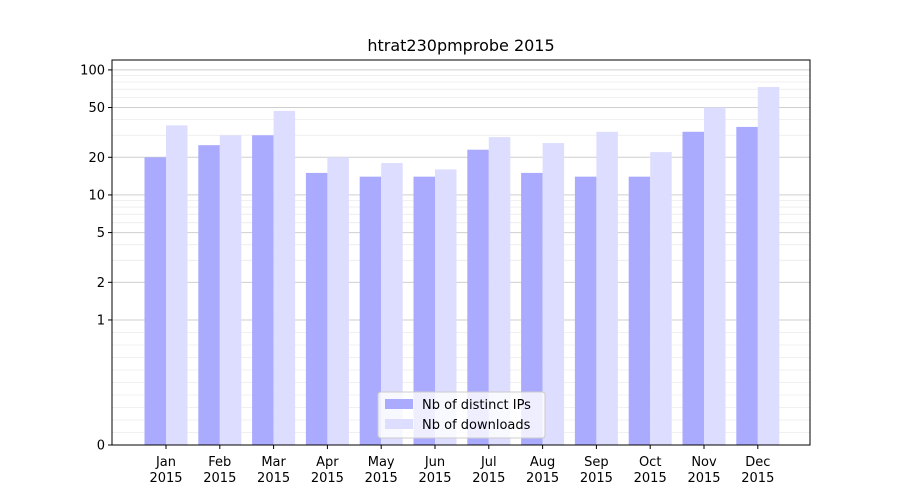 Image resolution: width=900 pixels, height=504 pixels. What do you see at coordinates (488, 470) in the screenshot?
I see `x-tick-label: Jul 2015` at bounding box center [488, 470].